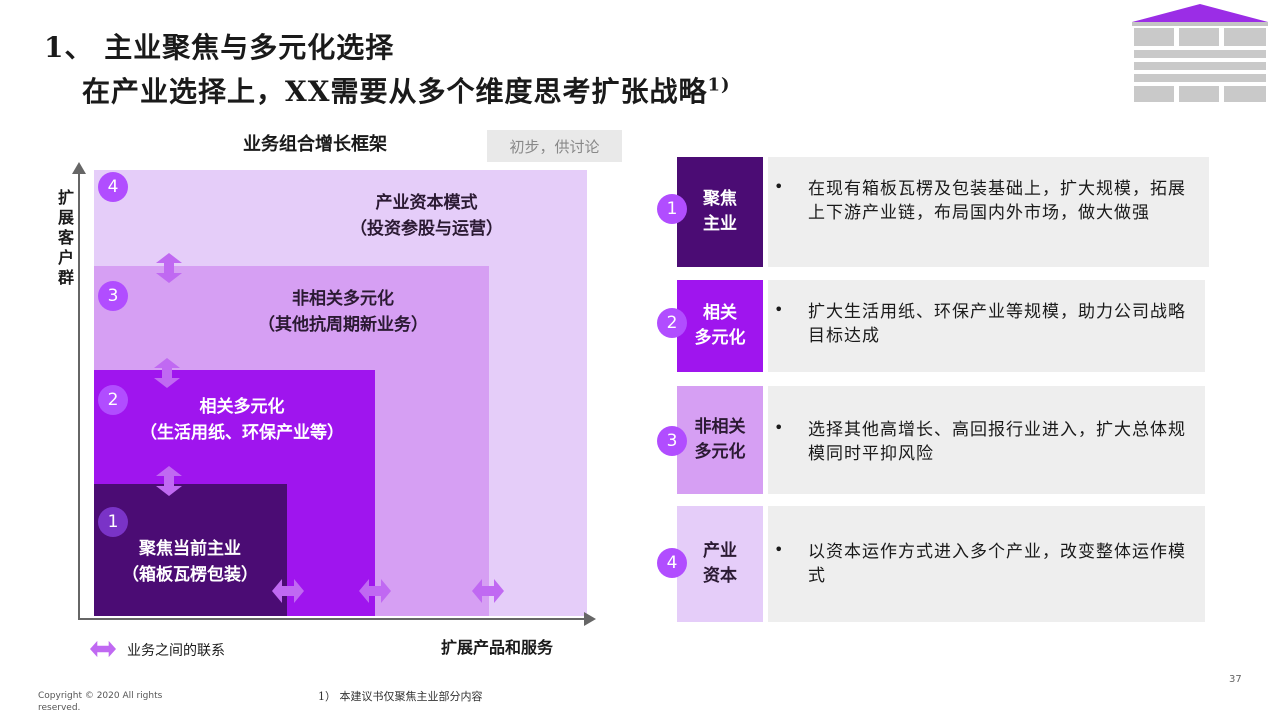 The height and width of the screenshot is (720, 1280). Describe the element at coordinates (719, 85) in the screenshot. I see `footnote-marker: 1)` at that location.